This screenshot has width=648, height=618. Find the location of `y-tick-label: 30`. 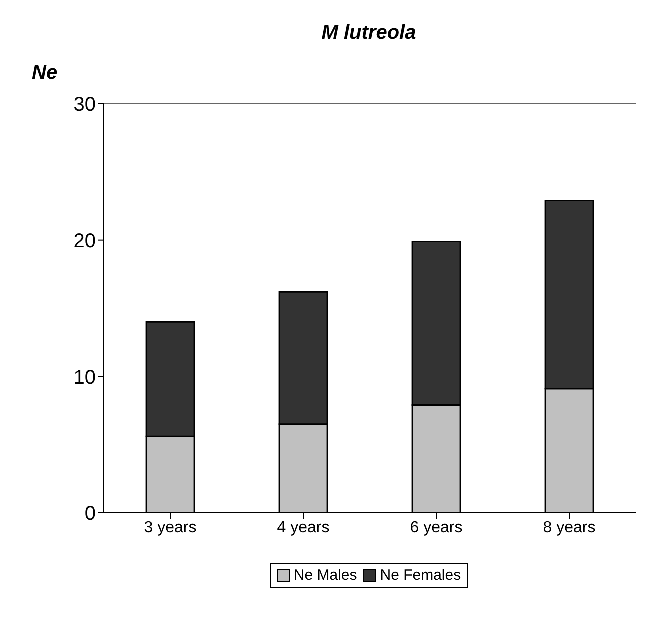

y-tick-label: 30 is located at coordinates (85, 105).